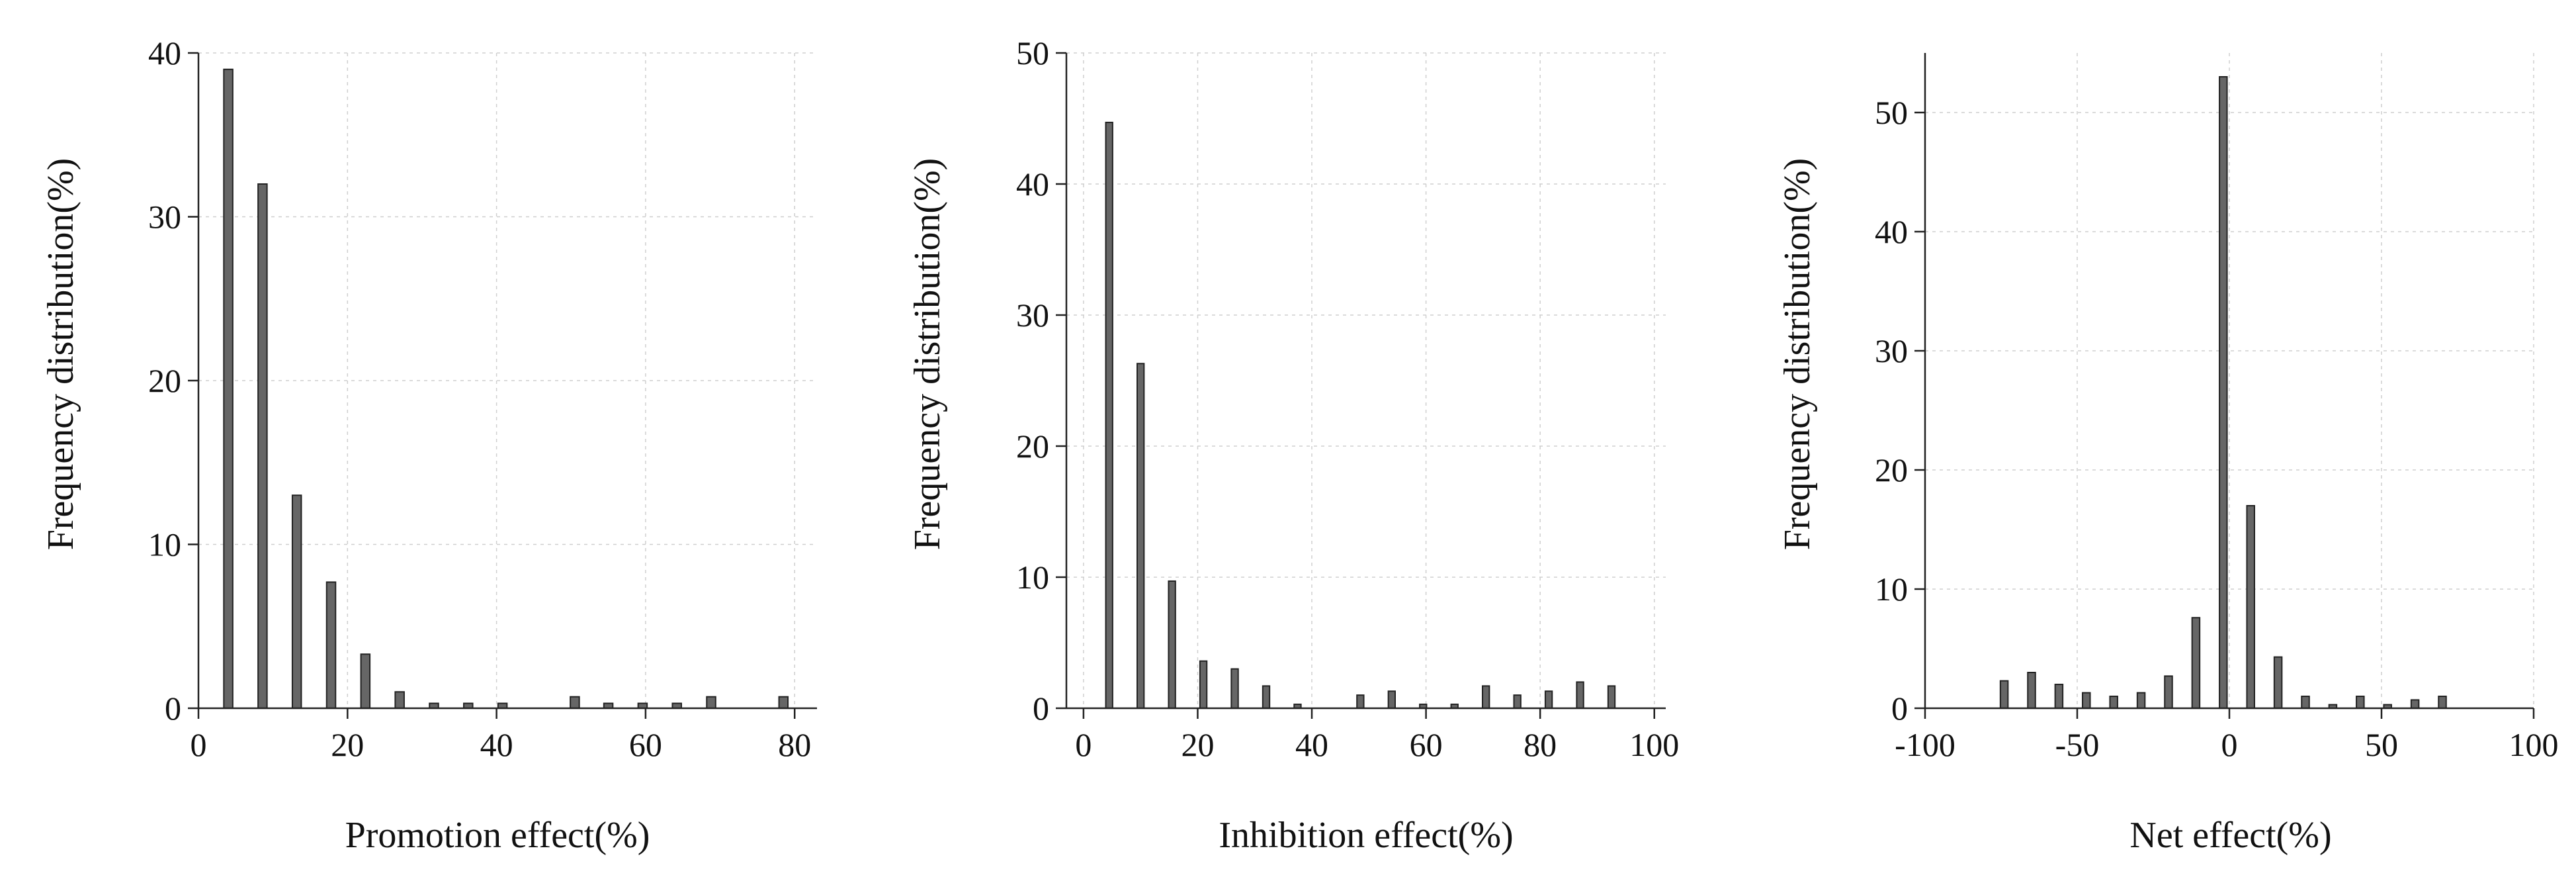 The width and height of the screenshot is (2576, 879). Describe the element at coordinates (2230, 835) in the screenshot. I see `x-axis-label: Net effect(%)` at that location.